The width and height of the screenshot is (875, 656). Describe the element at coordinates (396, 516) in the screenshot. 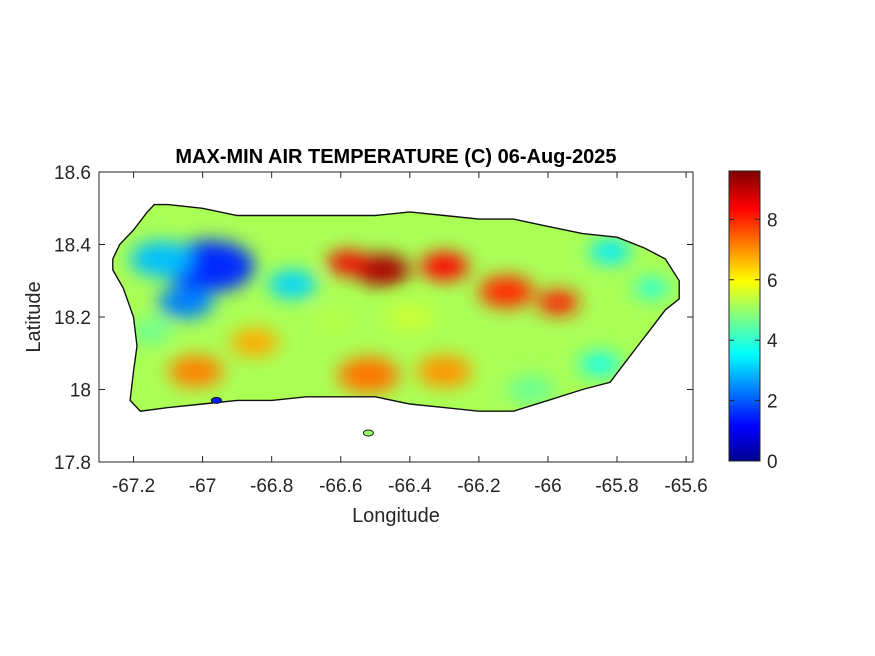

I see `x-axis-label: Longitude` at that location.